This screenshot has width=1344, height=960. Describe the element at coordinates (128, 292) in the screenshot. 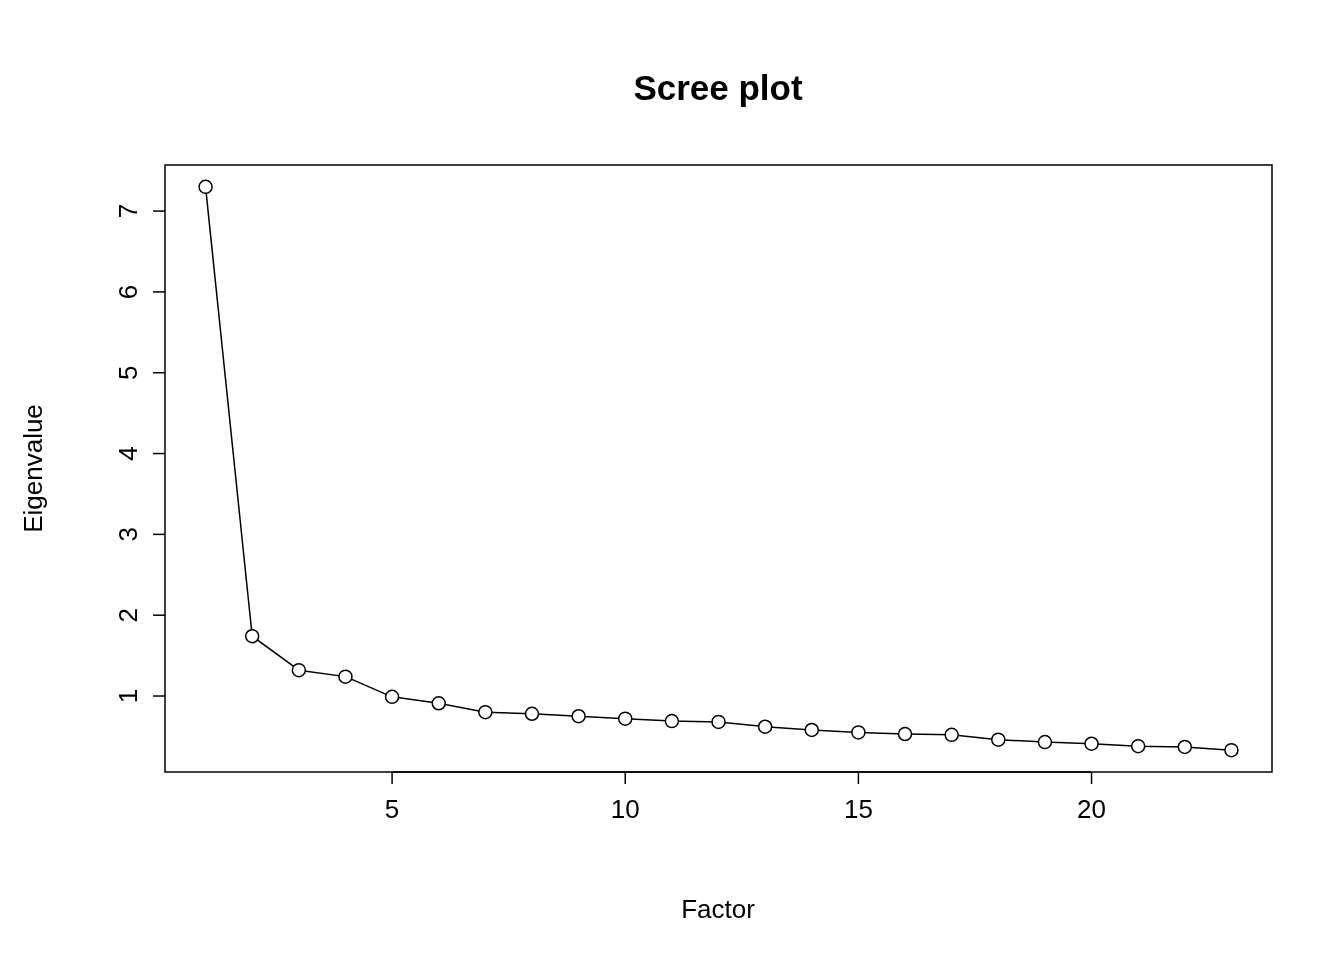

I see `y-tick-label: 6` at that location.